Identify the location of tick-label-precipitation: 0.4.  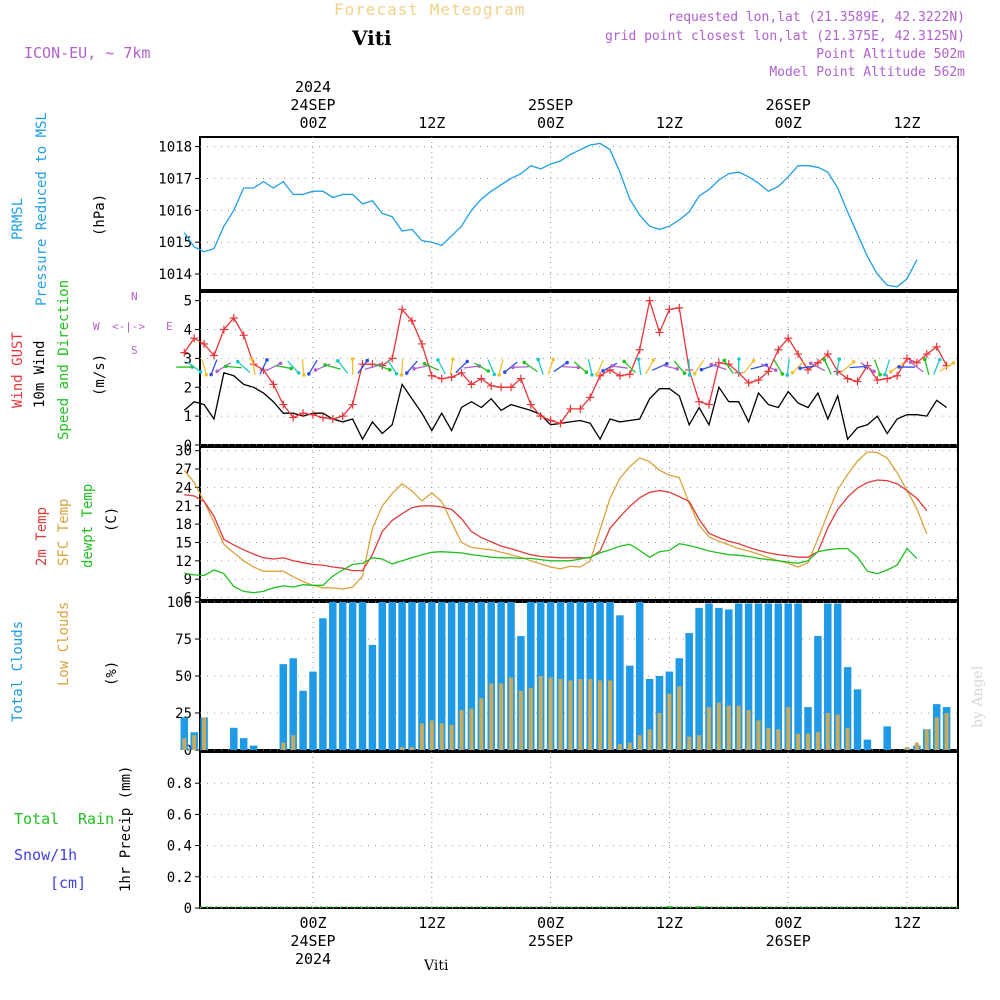
(179, 847).